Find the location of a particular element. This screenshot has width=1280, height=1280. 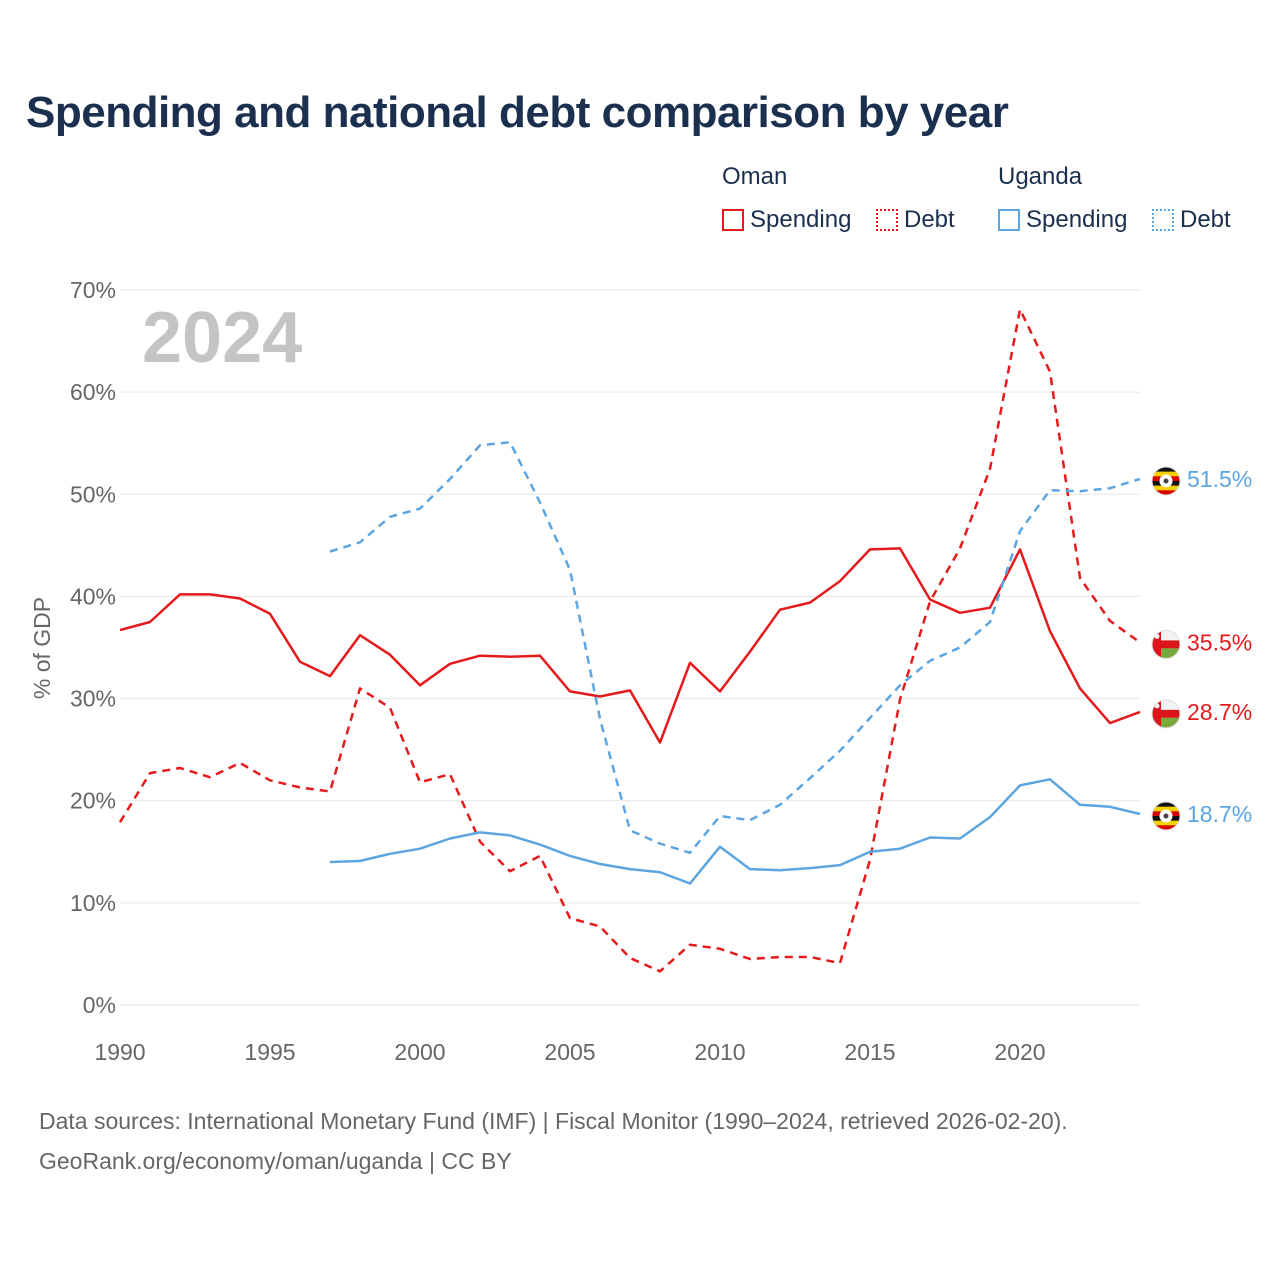

legend-group-uganda: Uganda is located at coordinates (1040, 176).